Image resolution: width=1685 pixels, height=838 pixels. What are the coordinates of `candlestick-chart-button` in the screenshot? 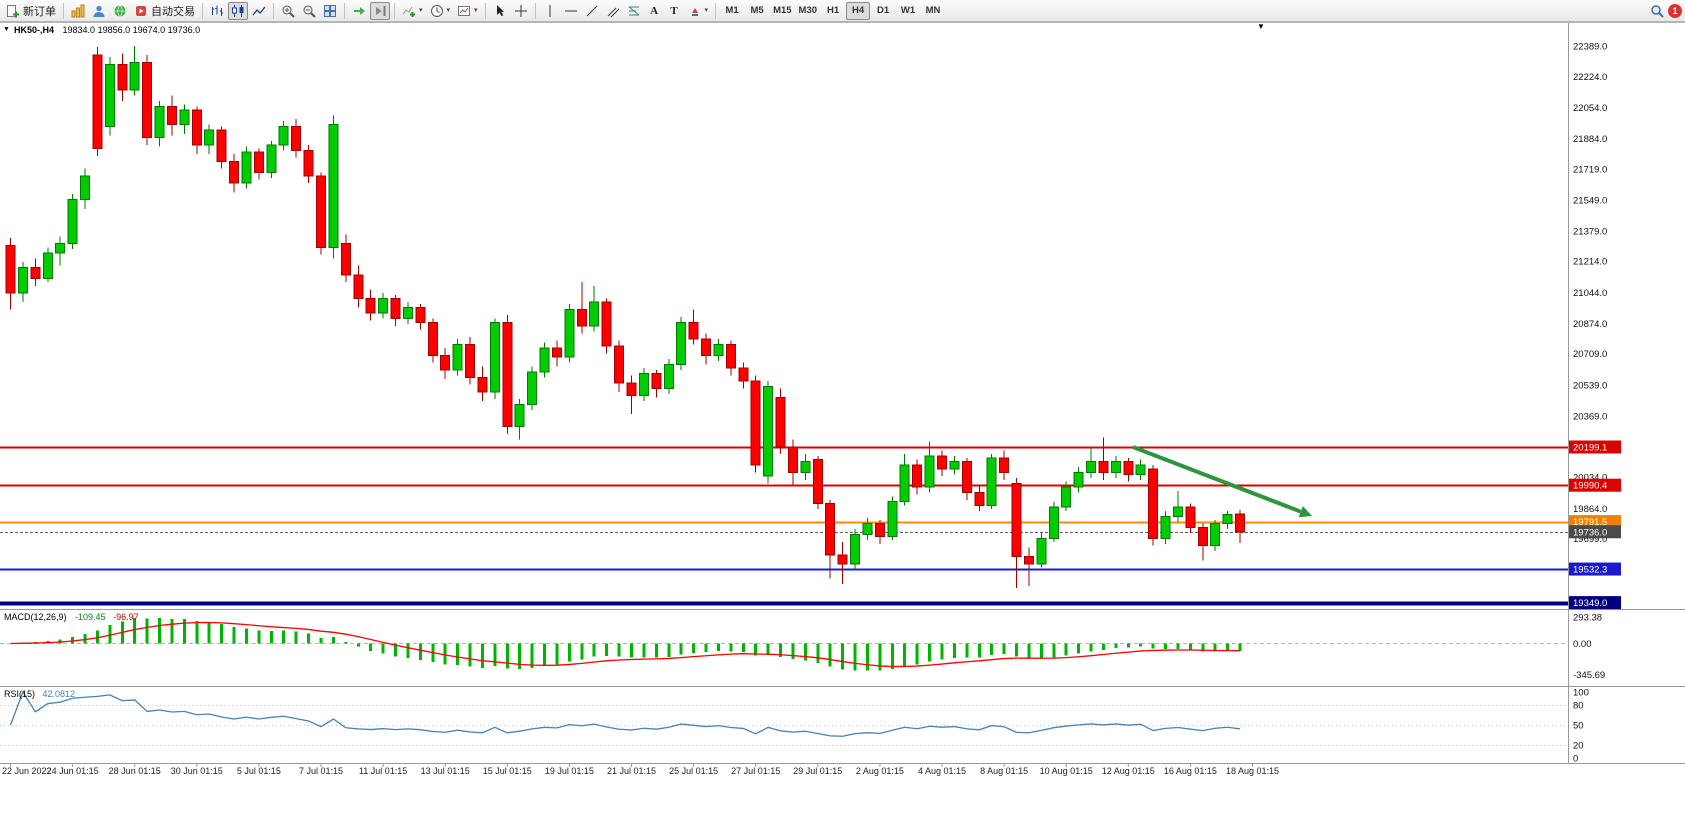 It's located at (238, 10).